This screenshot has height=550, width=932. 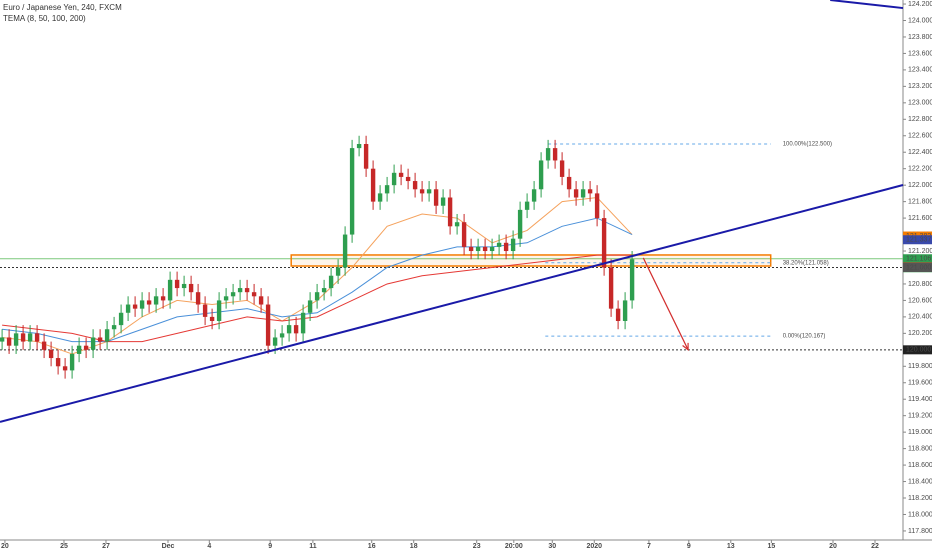 I want to click on fib-label: 38.20%(121.058), so click(x=806, y=263).